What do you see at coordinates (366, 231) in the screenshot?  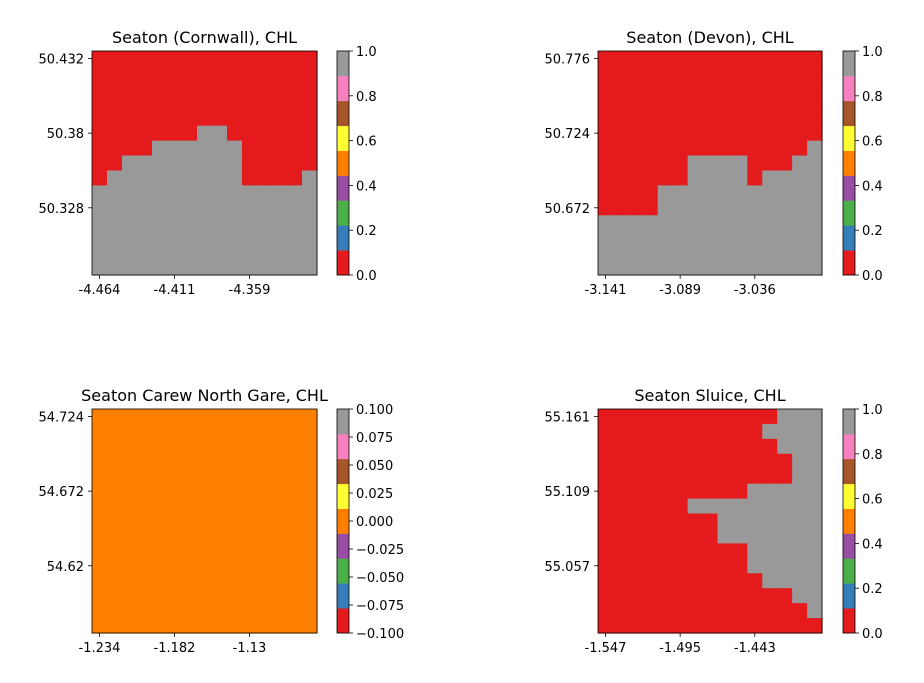 I see `colorbar-tick-label: 0.2` at bounding box center [366, 231].